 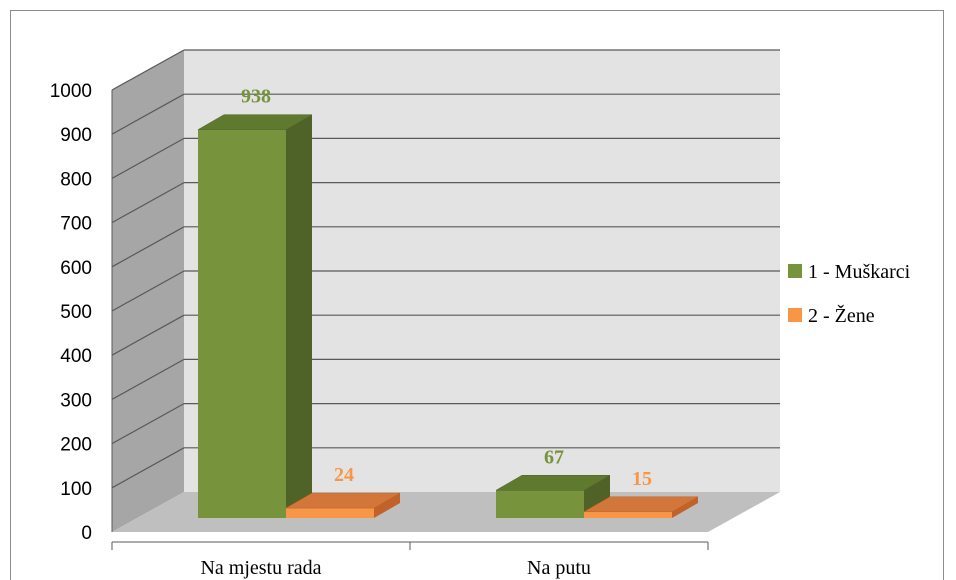 What do you see at coordinates (86, 533) in the screenshot?
I see `y-tick-label: 0` at bounding box center [86, 533].